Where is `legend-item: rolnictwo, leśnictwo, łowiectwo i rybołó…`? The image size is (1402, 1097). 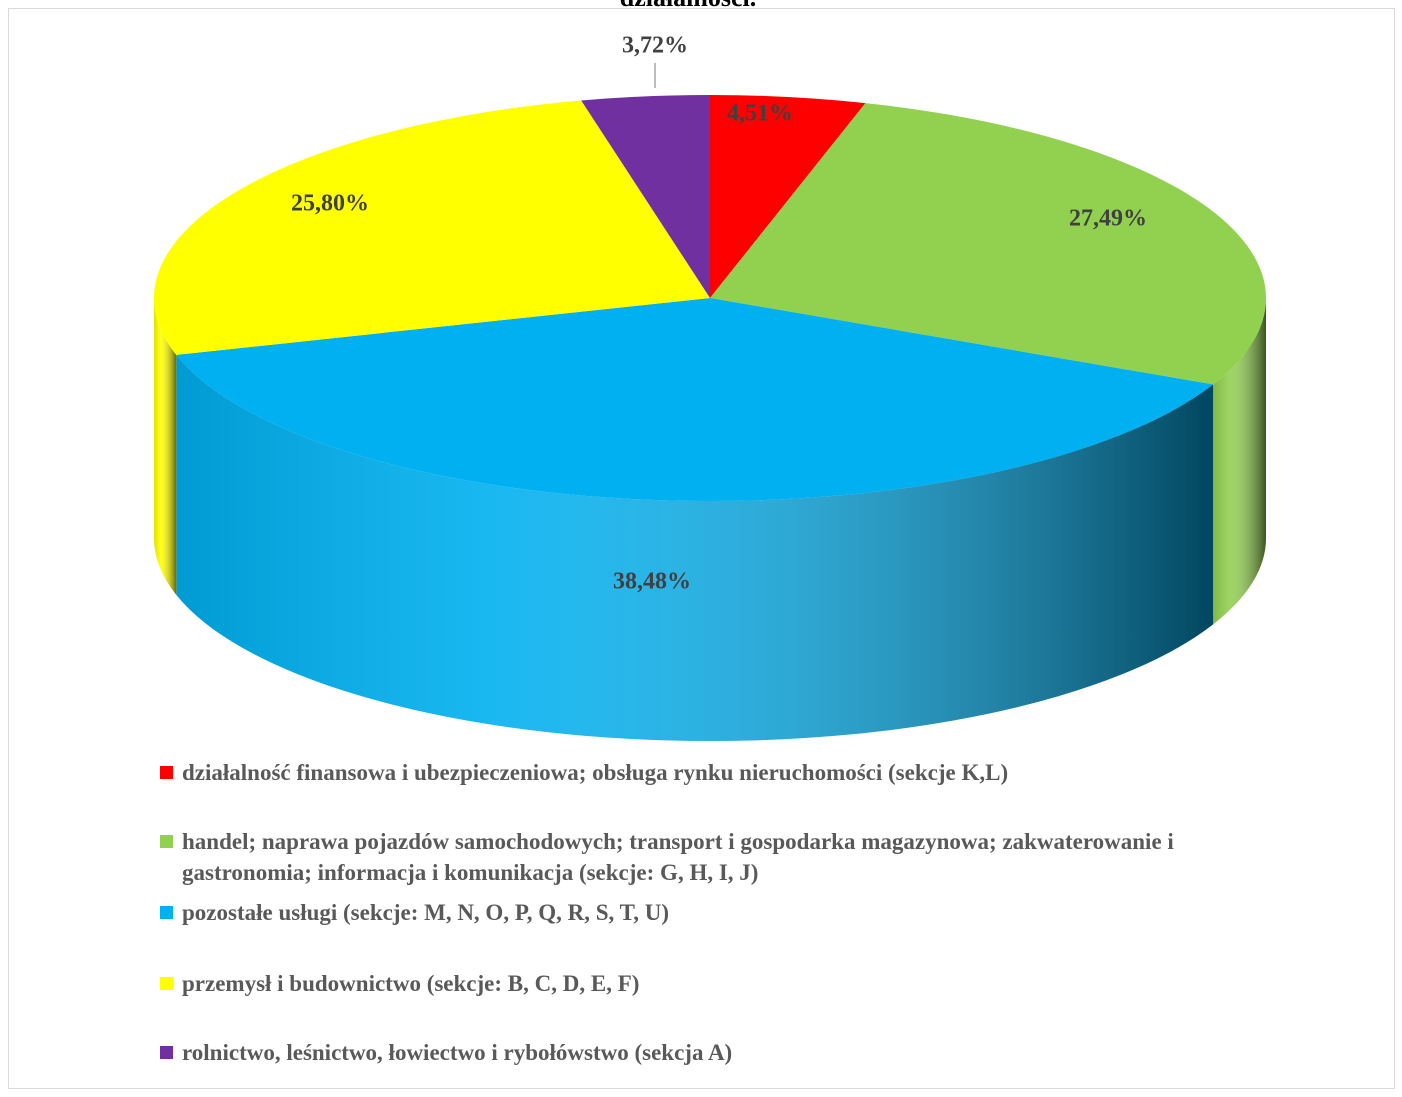 legend-item: rolnictwo, leśnictwo, łowiectwo i rybołó… is located at coordinates (680, 1052).